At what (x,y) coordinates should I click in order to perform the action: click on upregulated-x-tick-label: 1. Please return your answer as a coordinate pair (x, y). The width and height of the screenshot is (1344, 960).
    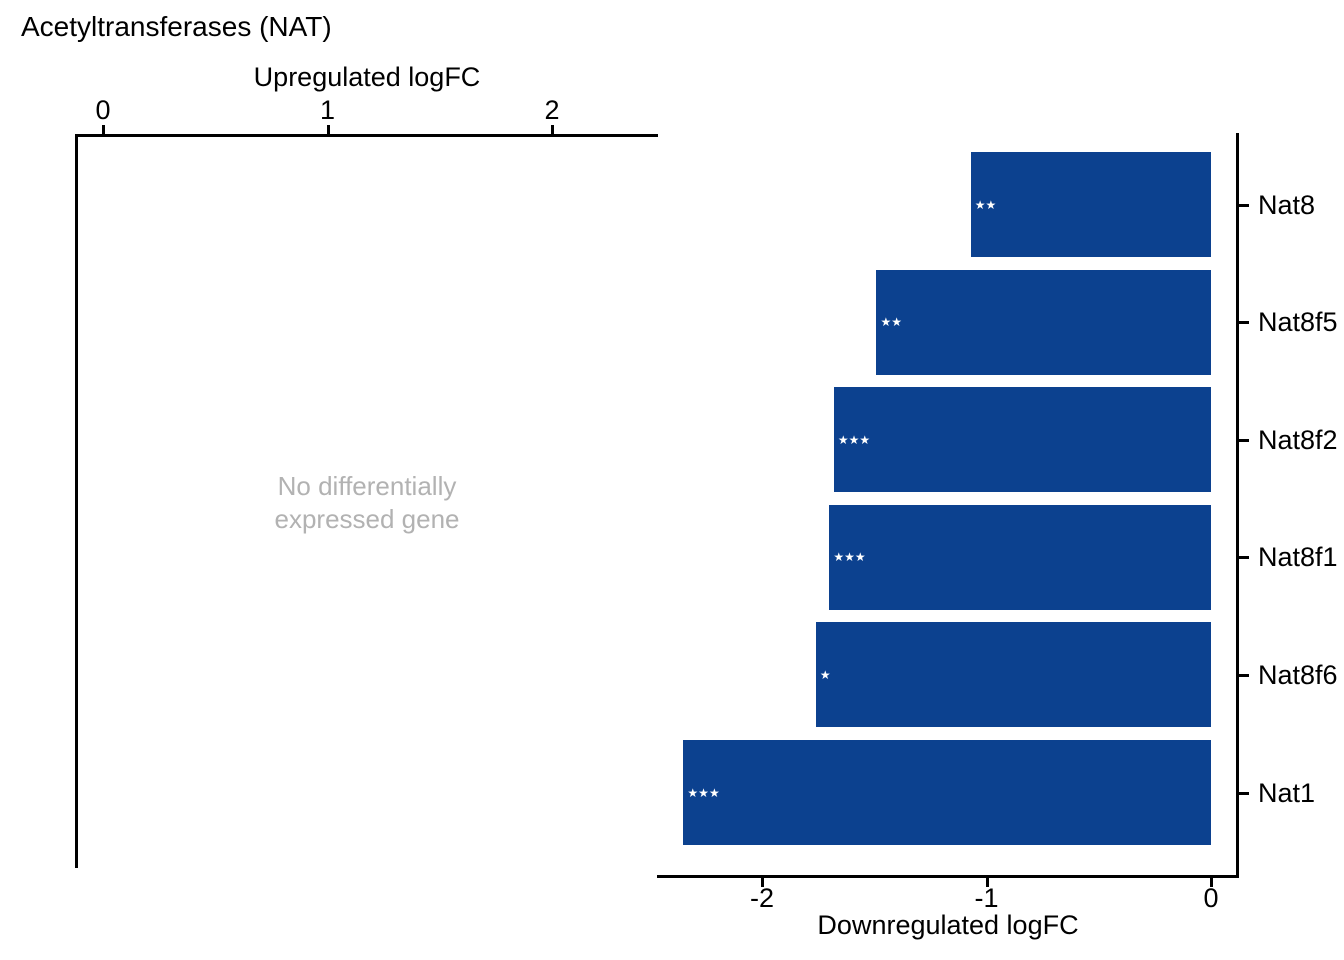
    Looking at the image, I should click on (327, 110).